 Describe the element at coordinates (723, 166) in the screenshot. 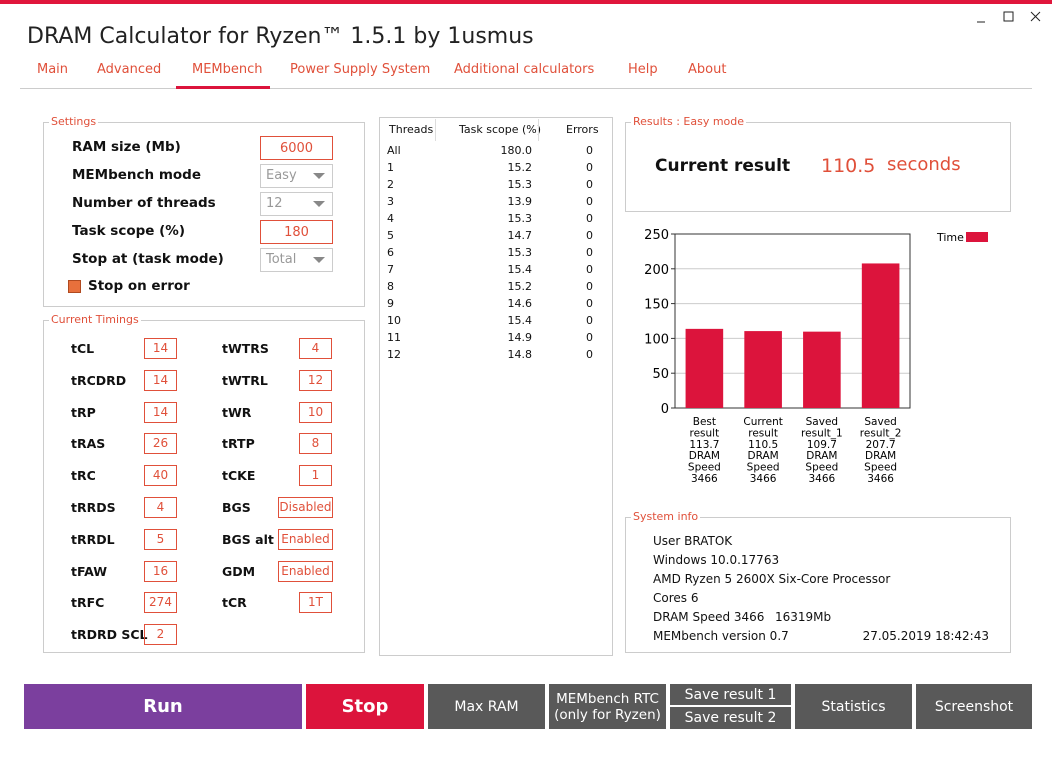

I see `result-label: Current result` at that location.